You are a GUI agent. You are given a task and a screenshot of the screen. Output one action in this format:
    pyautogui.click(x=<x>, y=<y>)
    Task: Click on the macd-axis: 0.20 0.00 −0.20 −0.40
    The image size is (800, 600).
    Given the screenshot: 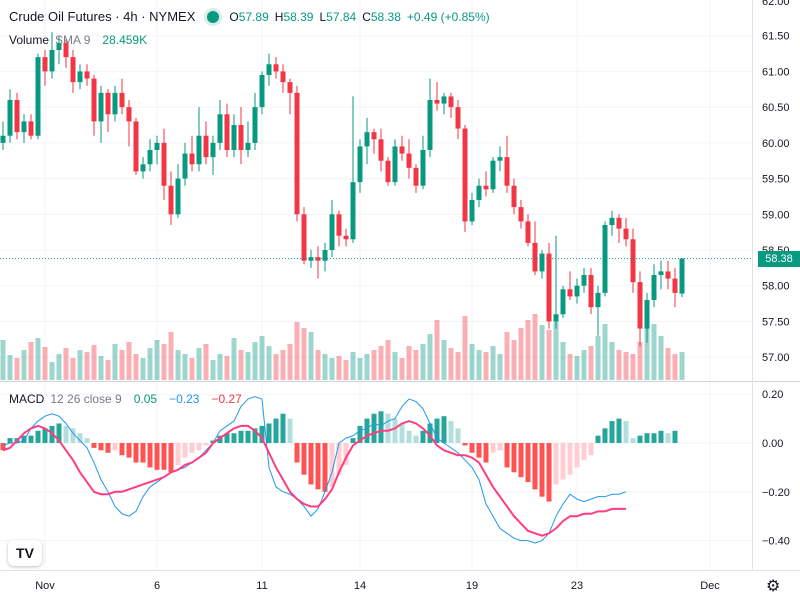 What is the action you would take?
    pyautogui.click(x=776, y=468)
    